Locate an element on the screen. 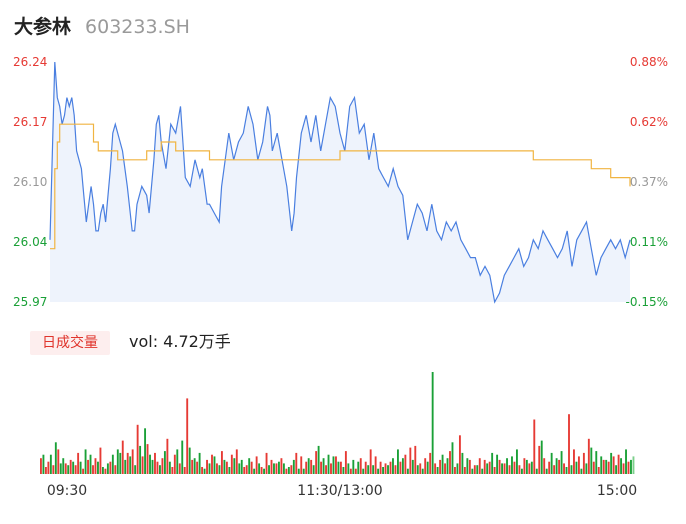 The height and width of the screenshot is (524, 686). y-tick-right: 0.37% is located at coordinates (649, 182).